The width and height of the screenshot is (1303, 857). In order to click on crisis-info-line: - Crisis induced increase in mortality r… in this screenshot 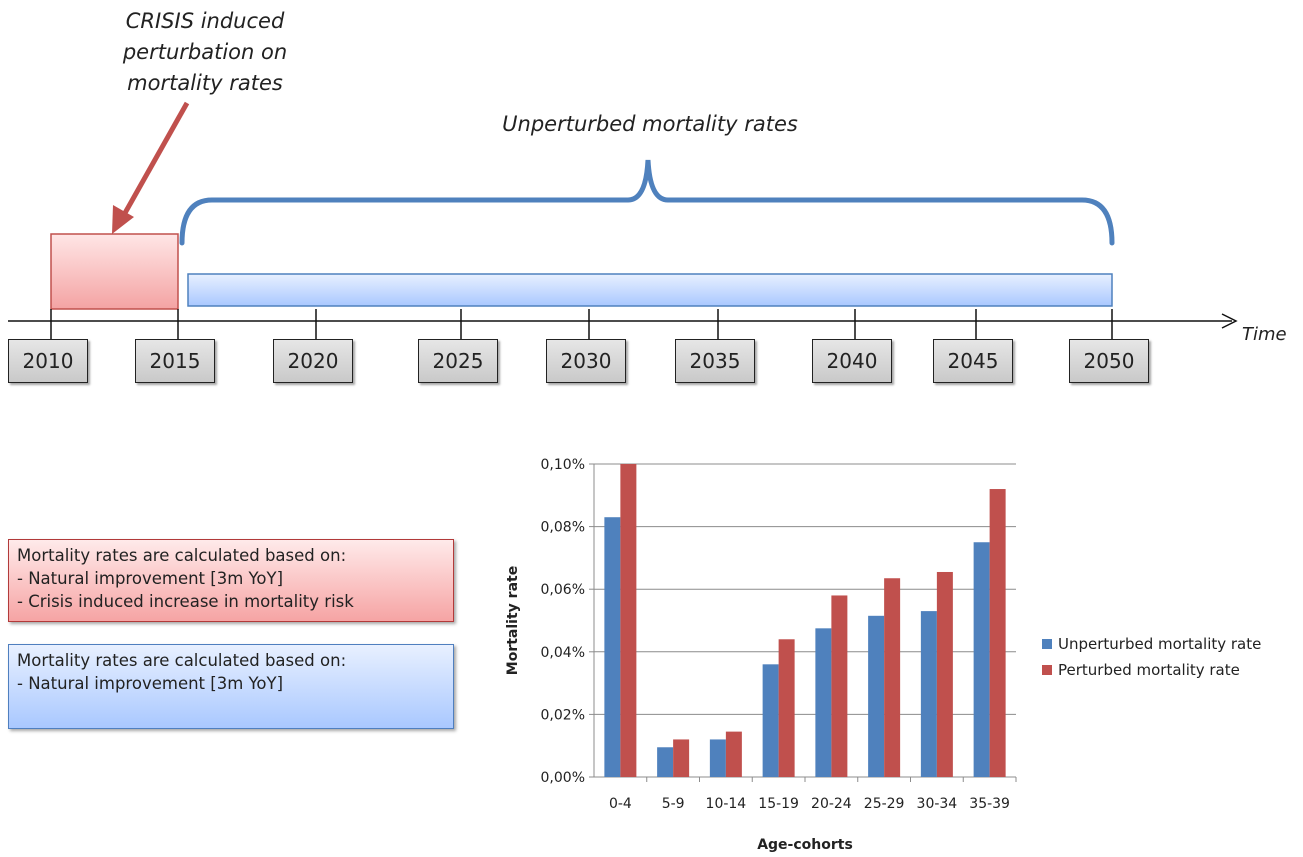, I will do `click(185, 601)`.